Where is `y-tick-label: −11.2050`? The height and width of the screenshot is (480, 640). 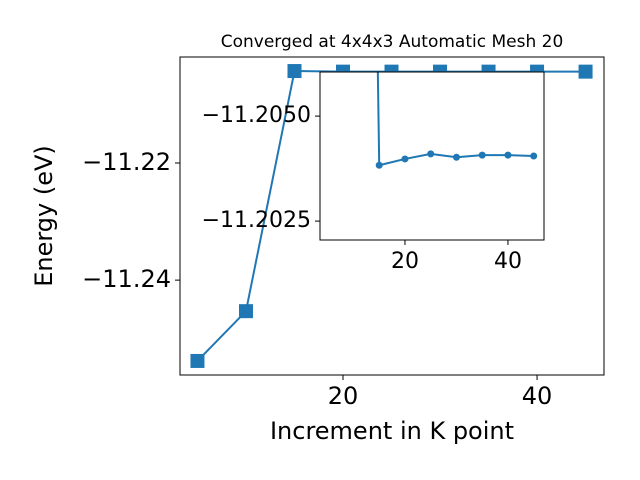
y-tick-label: −11.2050 is located at coordinates (256, 115).